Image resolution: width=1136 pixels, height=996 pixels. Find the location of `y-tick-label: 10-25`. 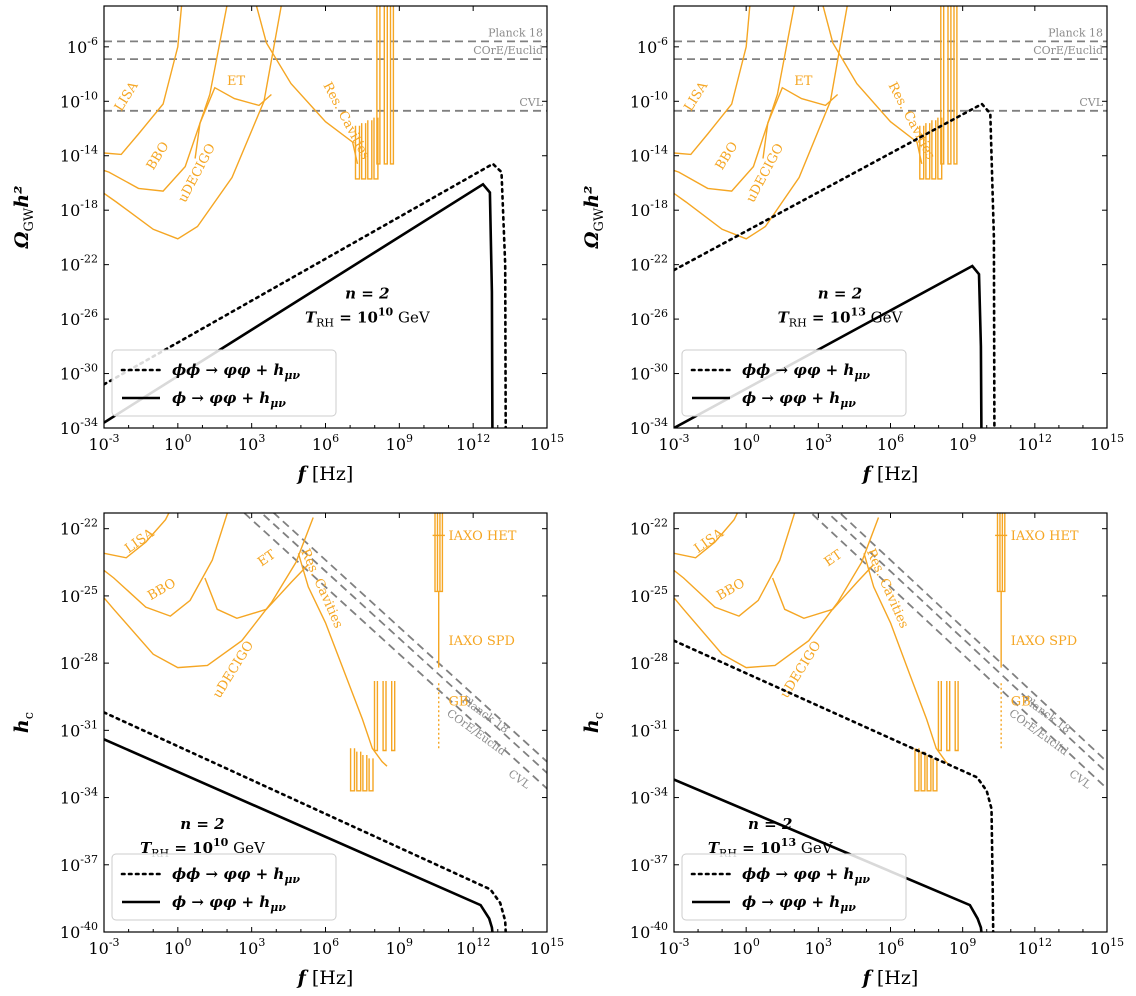

y-tick-label: 10-25 is located at coordinates (79, 595).